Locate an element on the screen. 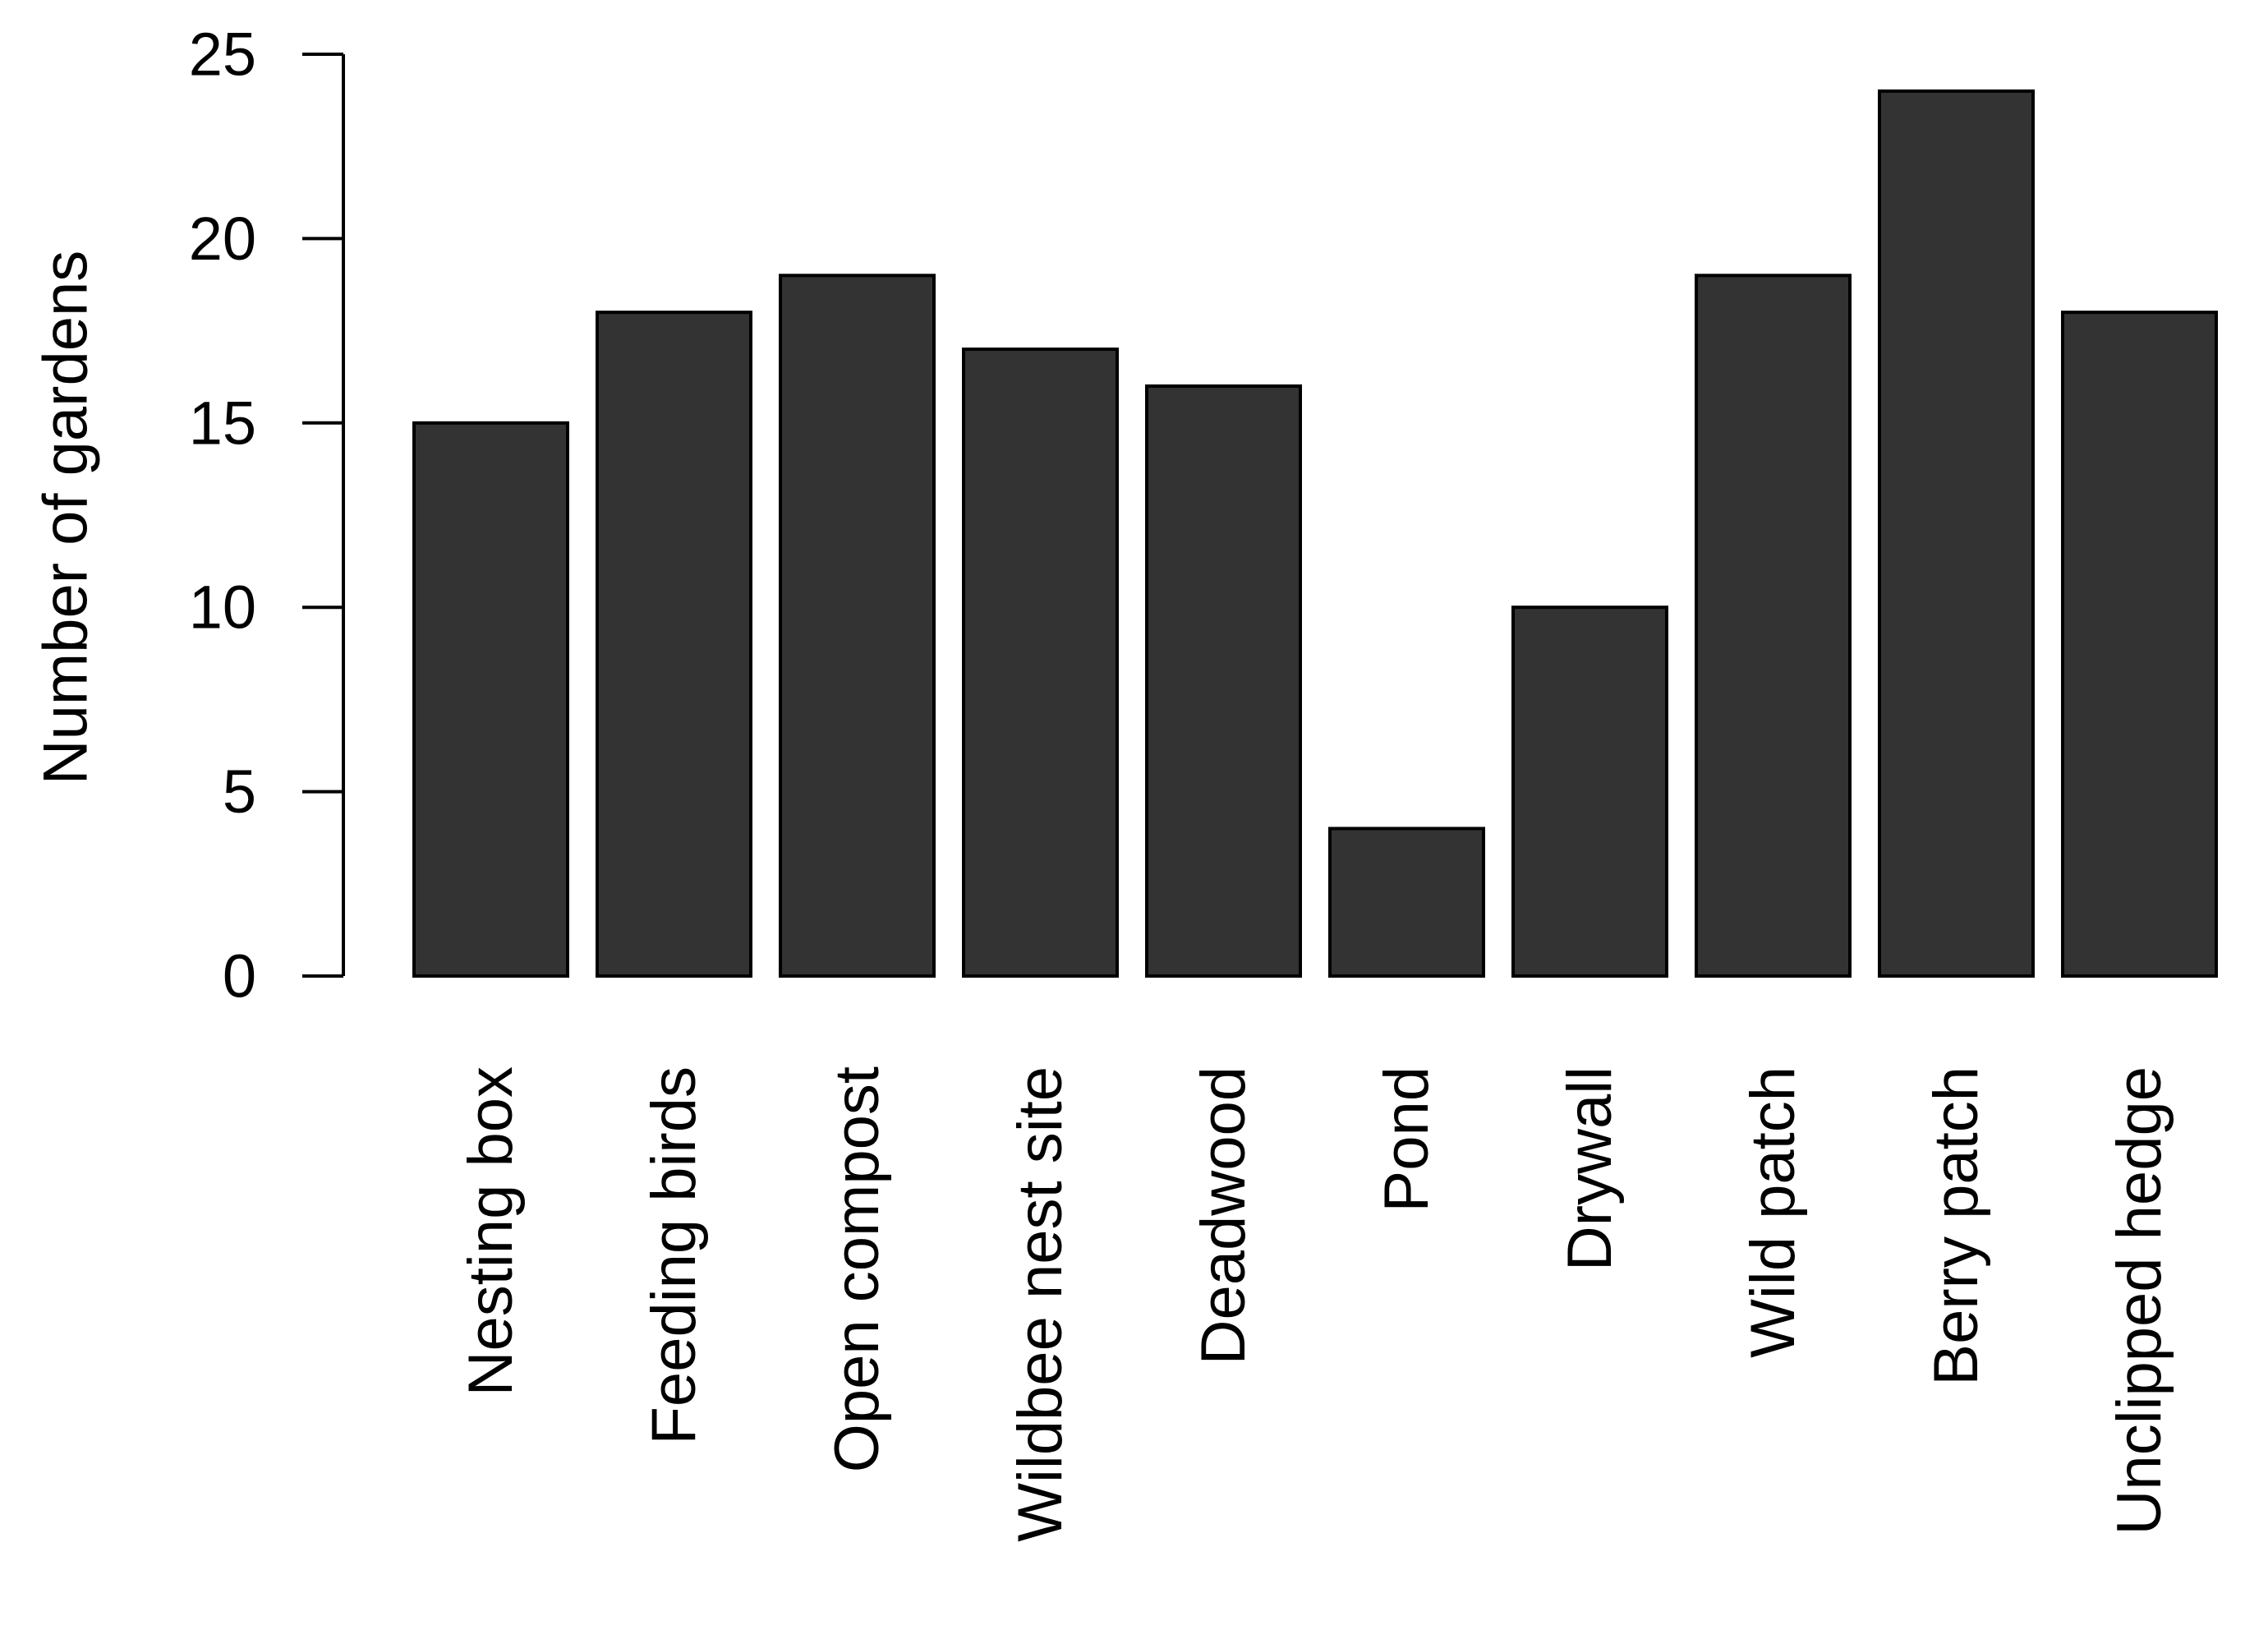 Image resolution: width=2268 pixels, height=1630 pixels. y-tick-label: 5 is located at coordinates (239, 791).